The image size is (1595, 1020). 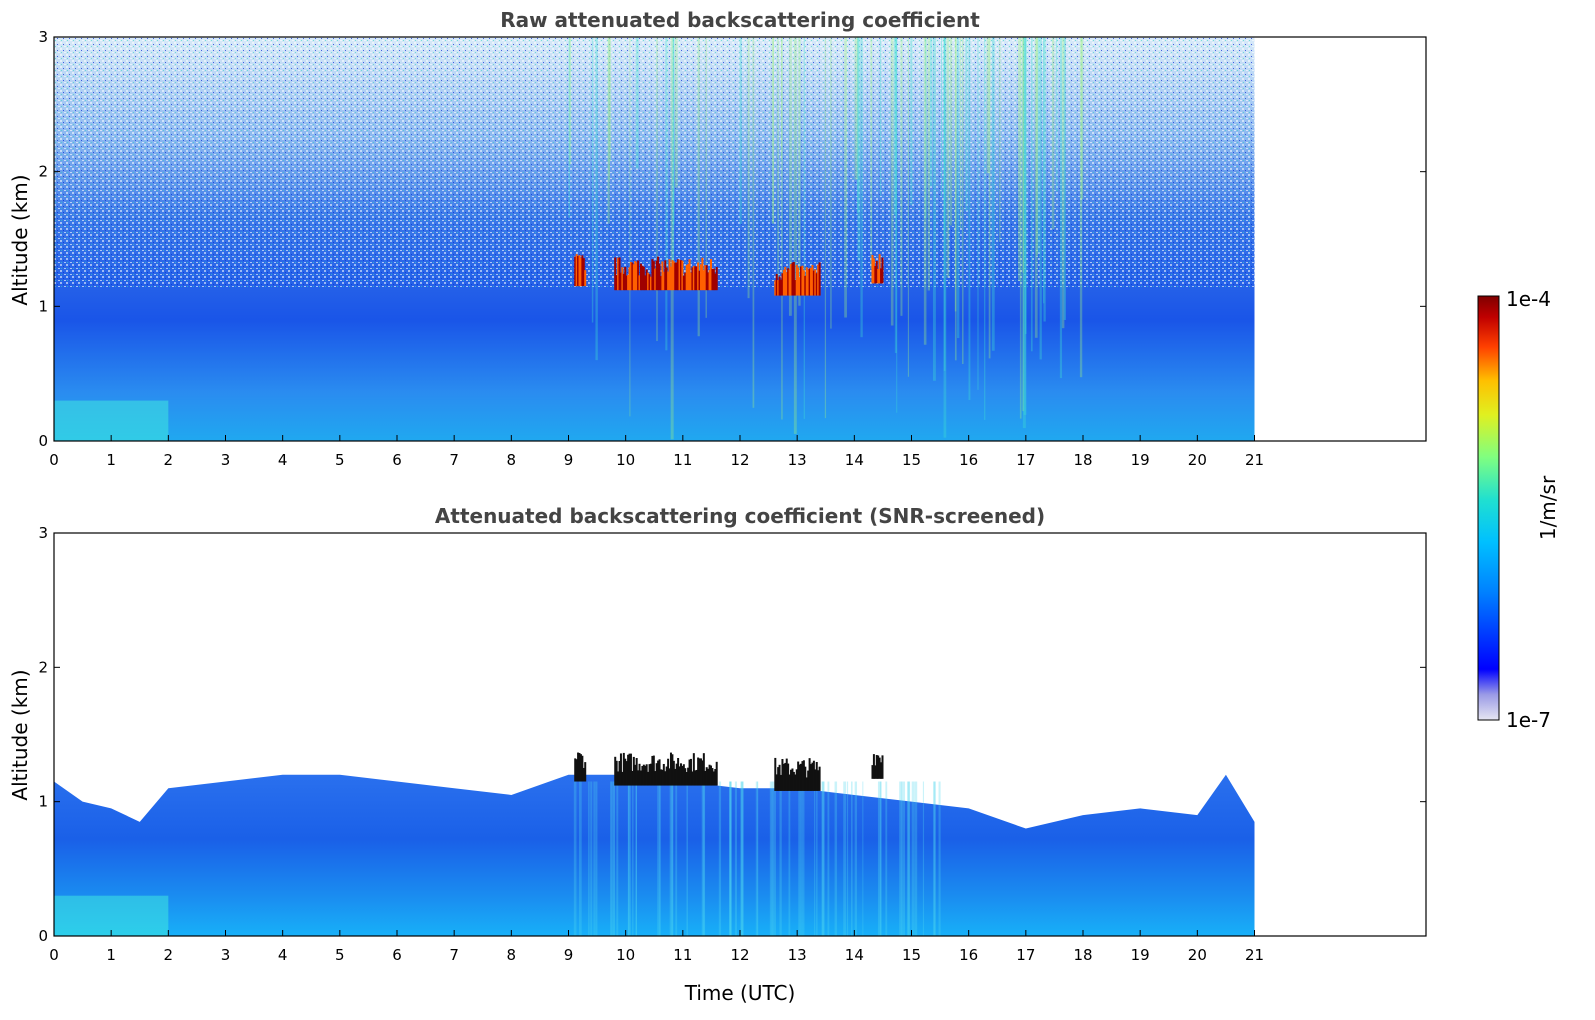 What do you see at coordinates (1140, 955) in the screenshot?
I see `x-tick-label: 19` at bounding box center [1140, 955].